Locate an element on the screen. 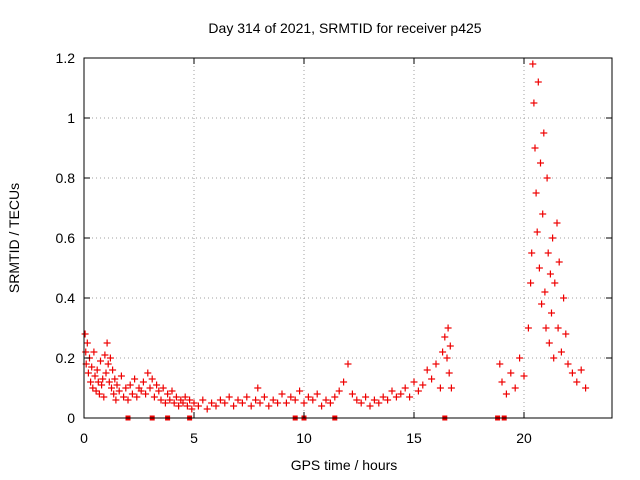 This screenshot has height=480, width=640. x-tick-label: 10 is located at coordinates (304, 438).